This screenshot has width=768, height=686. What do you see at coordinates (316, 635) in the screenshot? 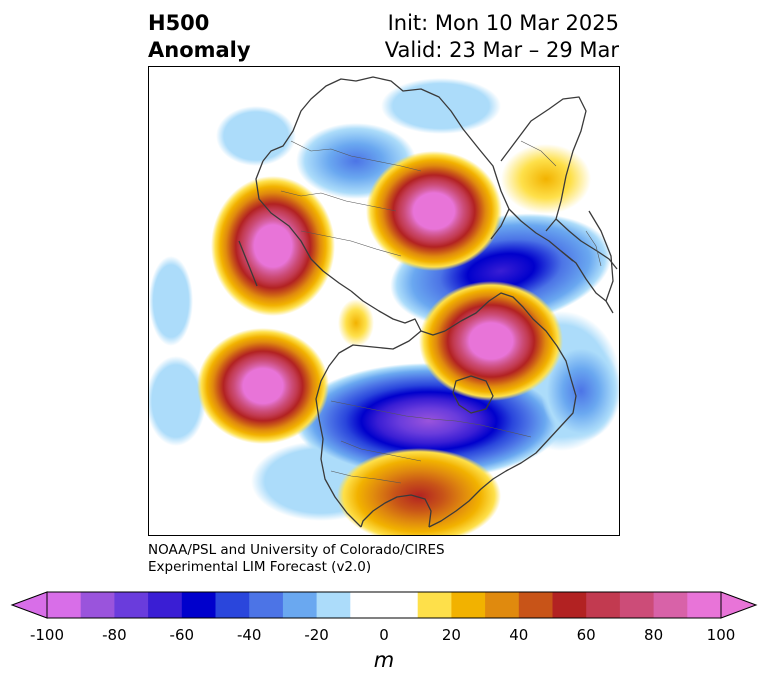
I see `colorbar-tick-label: -20` at bounding box center [316, 635].